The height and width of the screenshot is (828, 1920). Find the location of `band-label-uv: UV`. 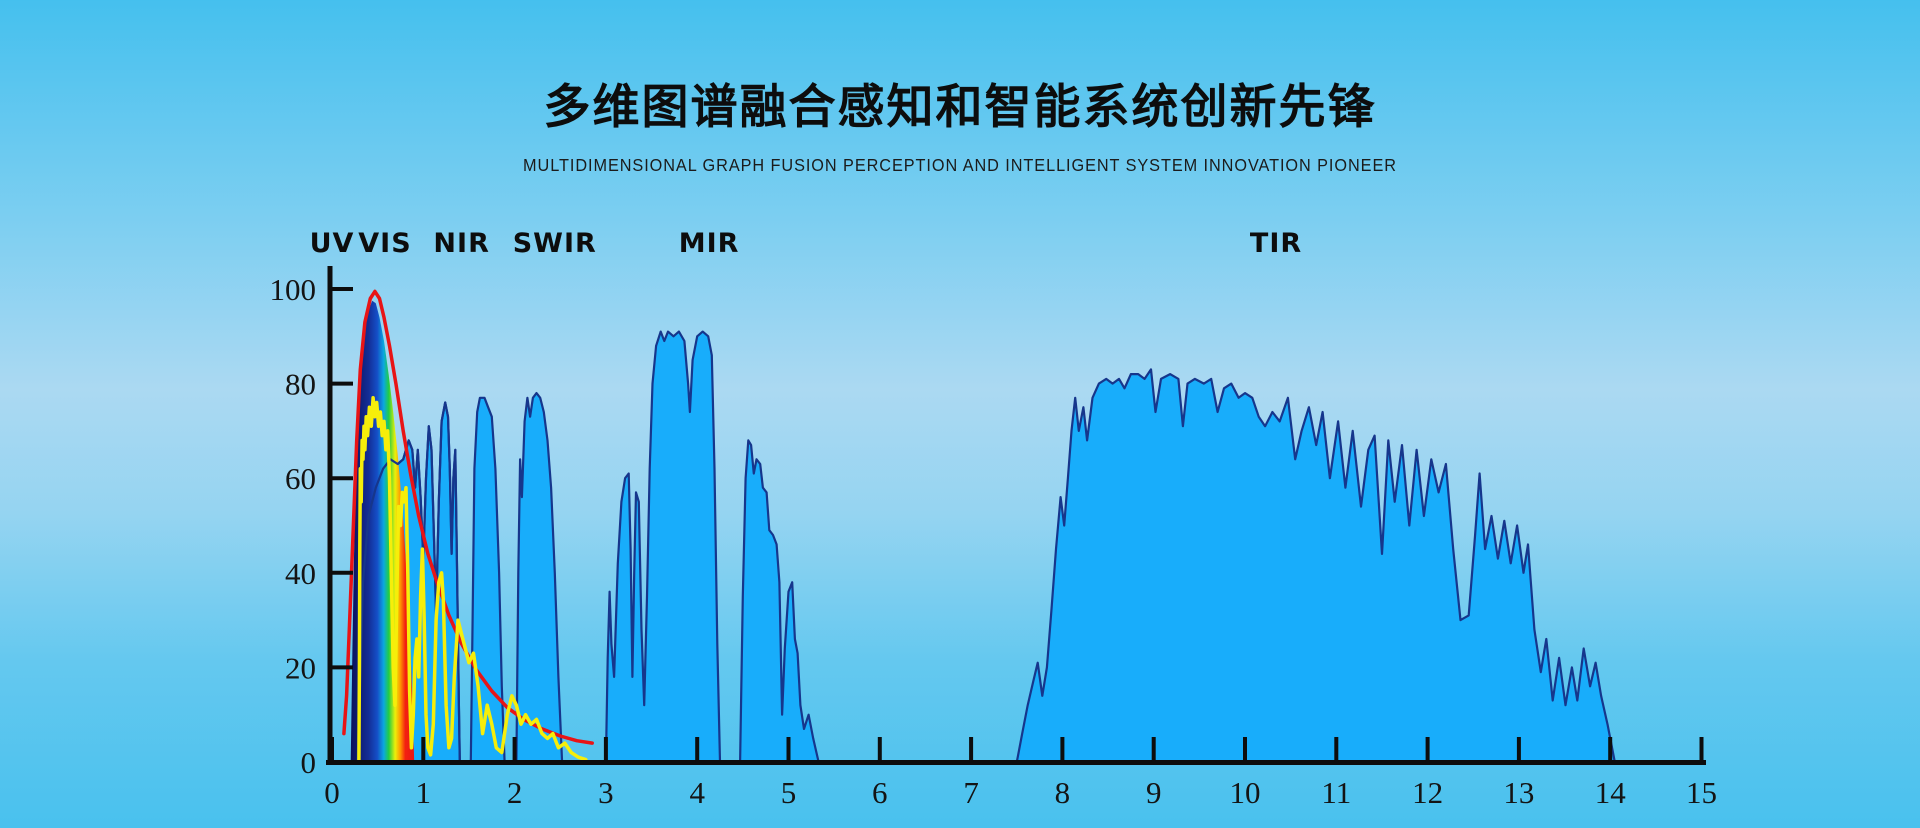

band-label-uv: UV is located at coordinates (332, 243).